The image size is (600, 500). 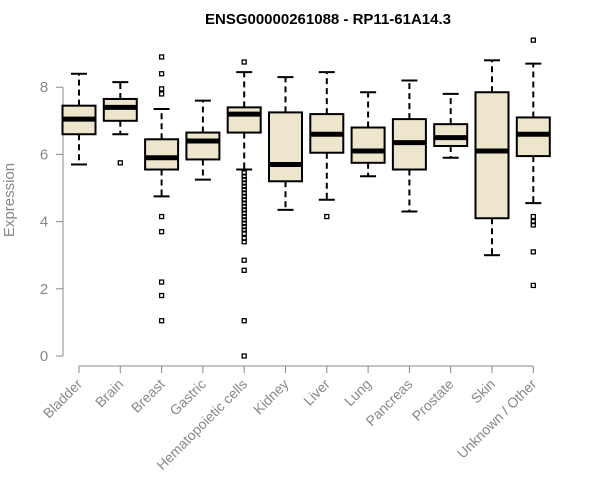 What do you see at coordinates (109, 393) in the screenshot?
I see `x-tick-label: Brain` at bounding box center [109, 393].